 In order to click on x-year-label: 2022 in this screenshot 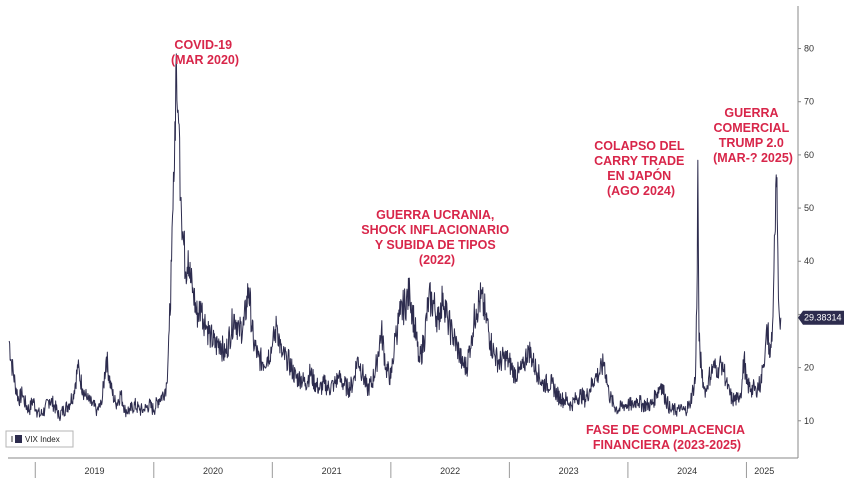, I will do `click(450, 471)`.